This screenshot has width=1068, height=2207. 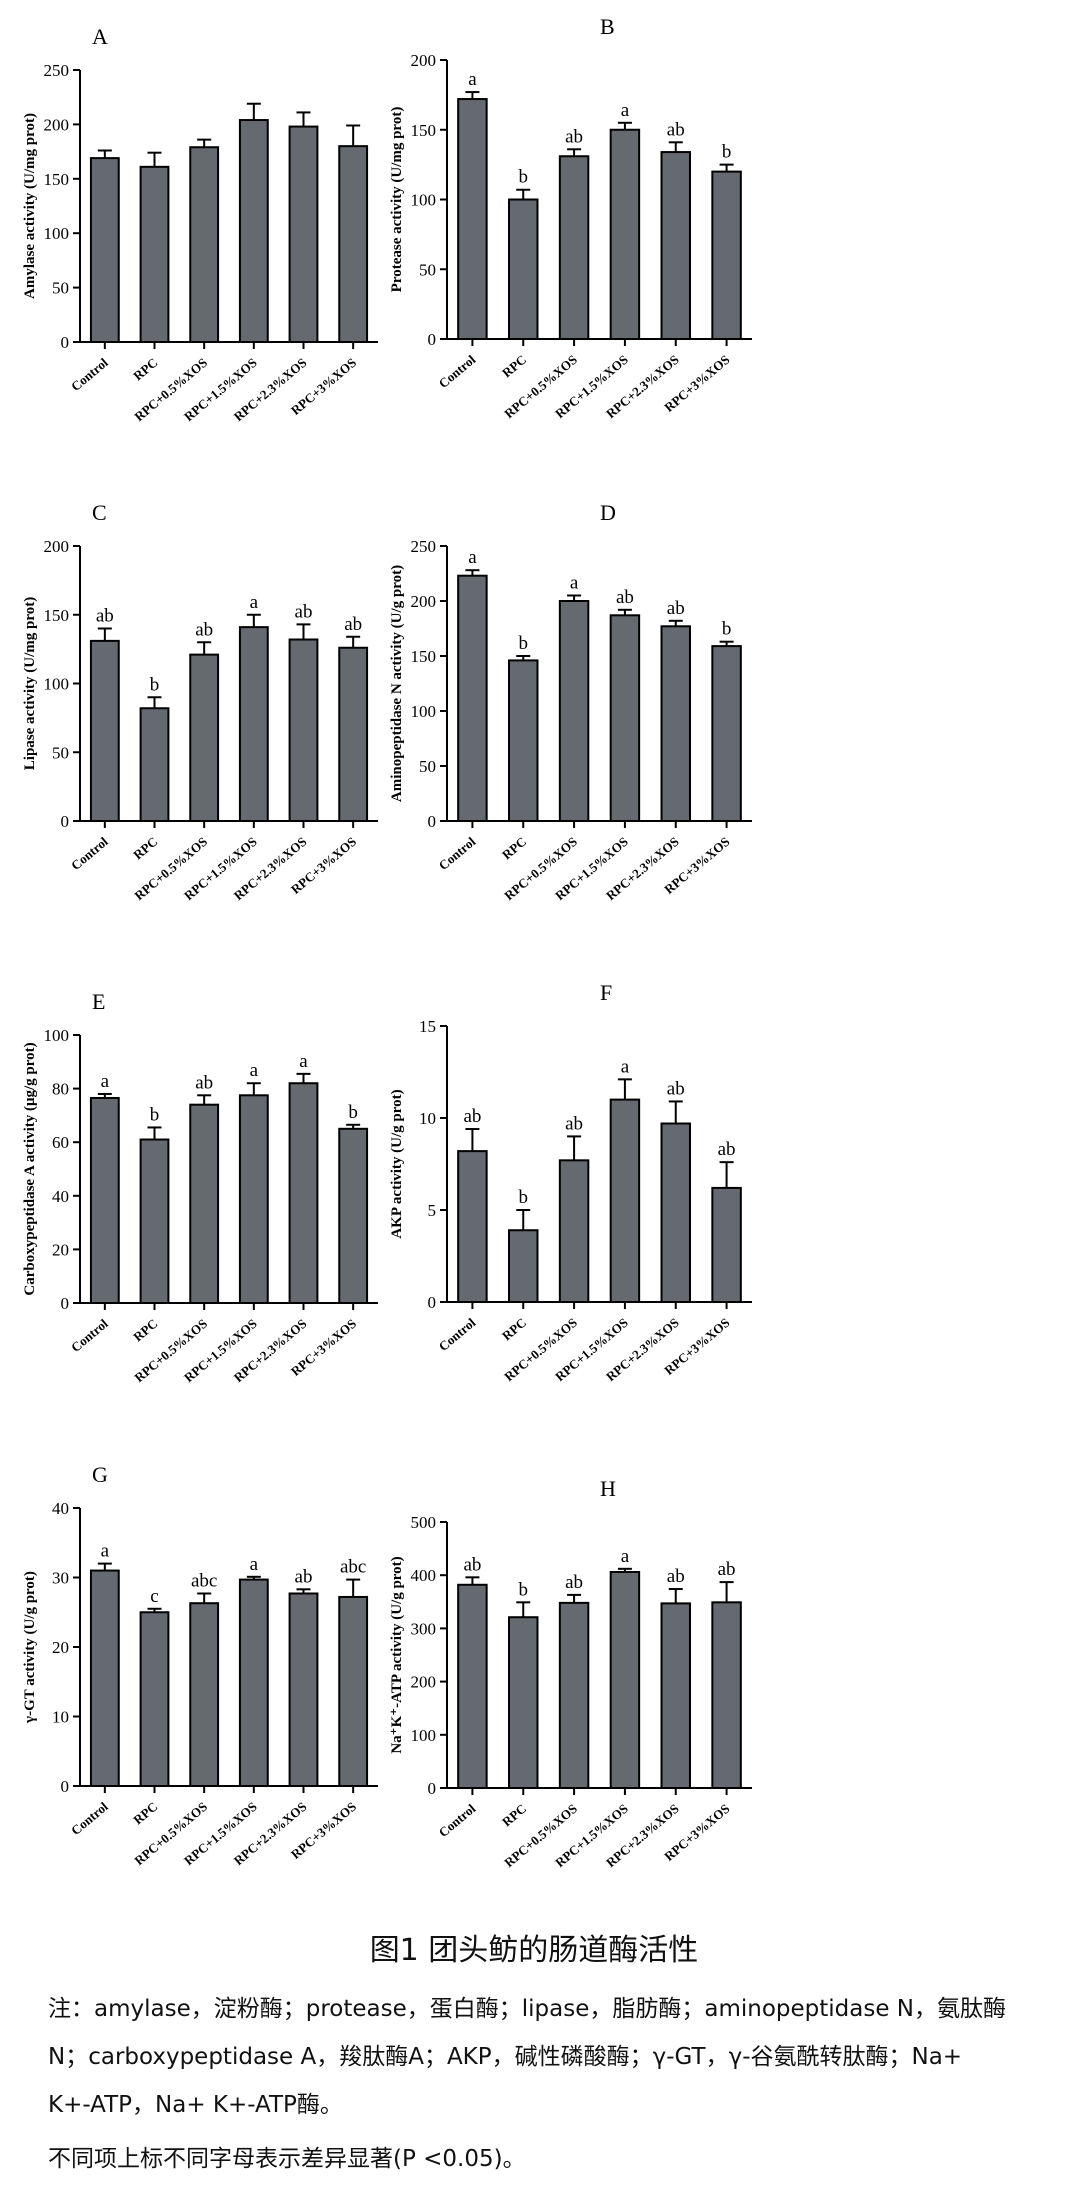 What do you see at coordinates (98, 1001) in the screenshot?
I see `panel-label: E` at bounding box center [98, 1001].